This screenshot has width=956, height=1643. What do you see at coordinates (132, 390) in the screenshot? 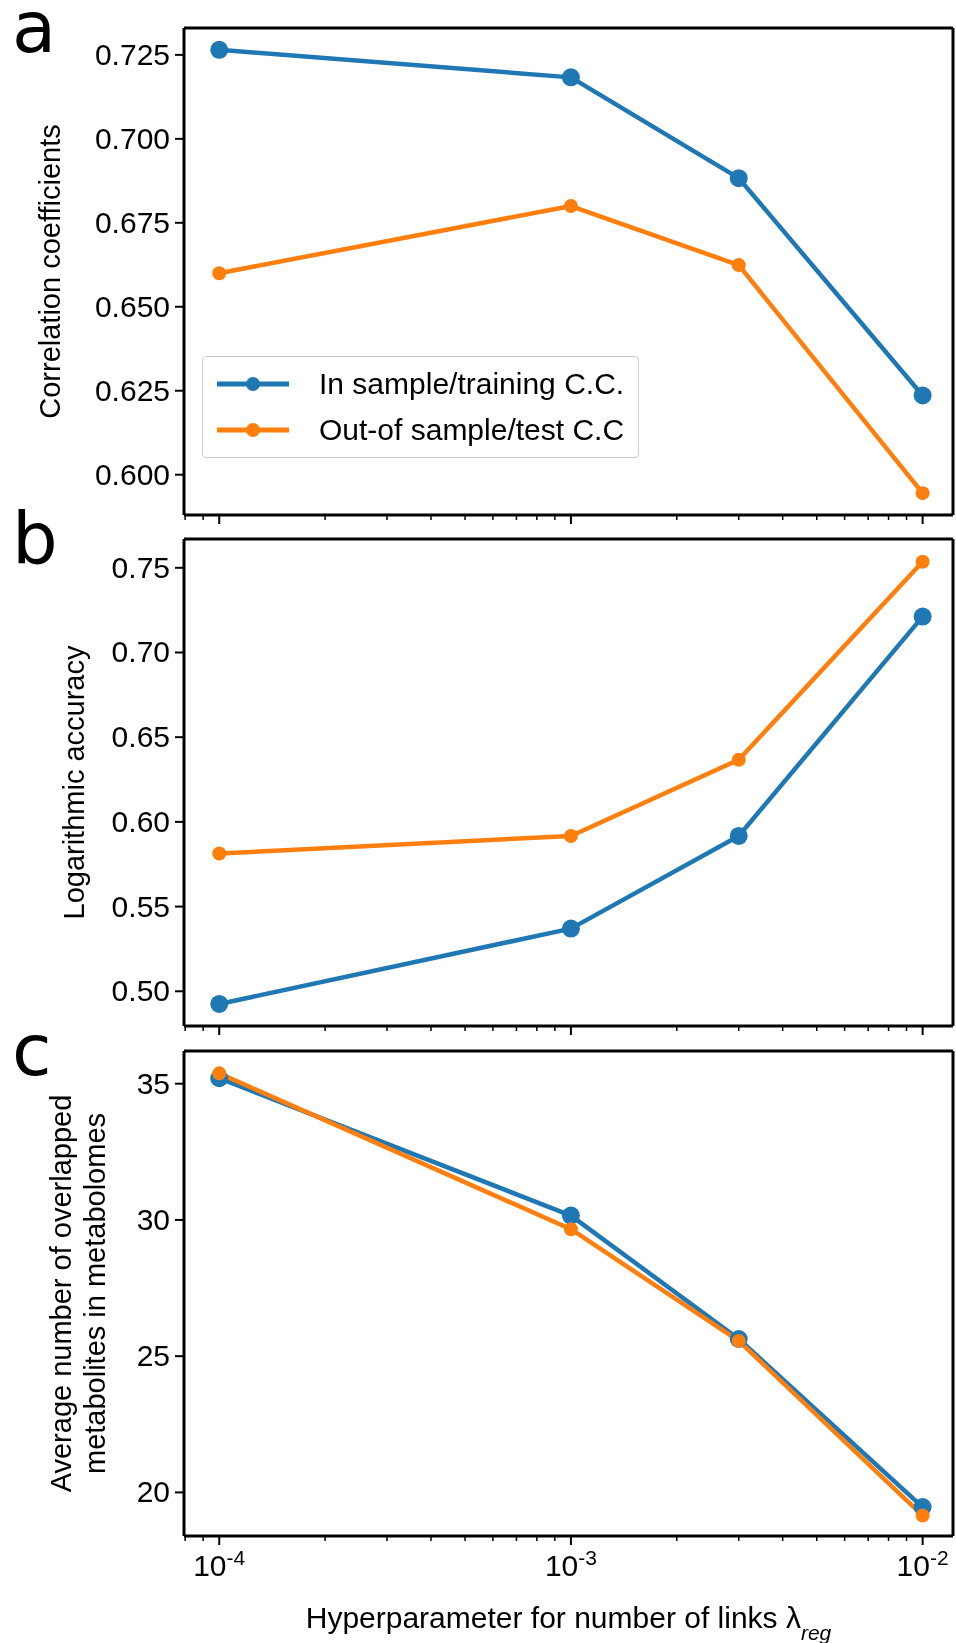
I see `y-tick-label: 0.625` at bounding box center [132, 390].